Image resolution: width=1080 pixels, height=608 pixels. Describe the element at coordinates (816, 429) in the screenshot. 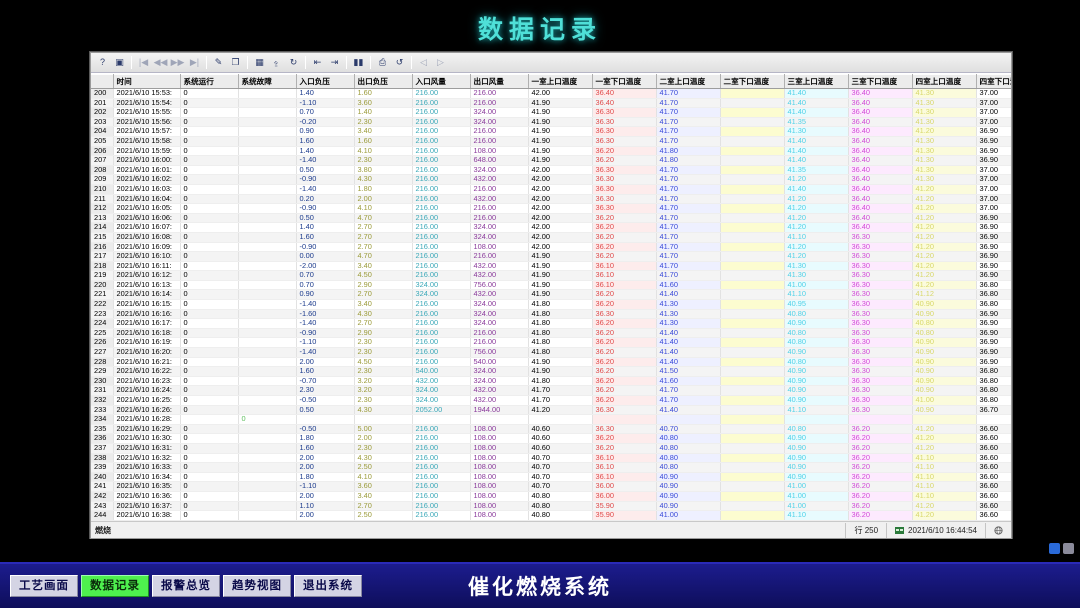

I see `cell-t3u: 40.80` at that location.